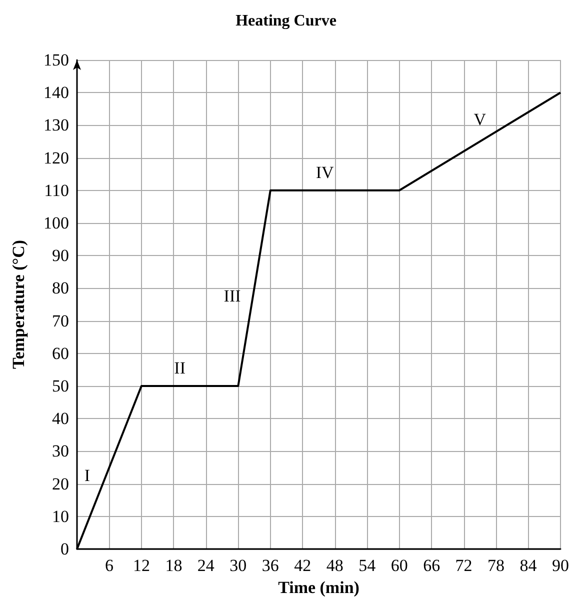 The height and width of the screenshot is (602, 572). What do you see at coordinates (529, 565) in the screenshot?
I see `x-tick-label: 84` at bounding box center [529, 565].